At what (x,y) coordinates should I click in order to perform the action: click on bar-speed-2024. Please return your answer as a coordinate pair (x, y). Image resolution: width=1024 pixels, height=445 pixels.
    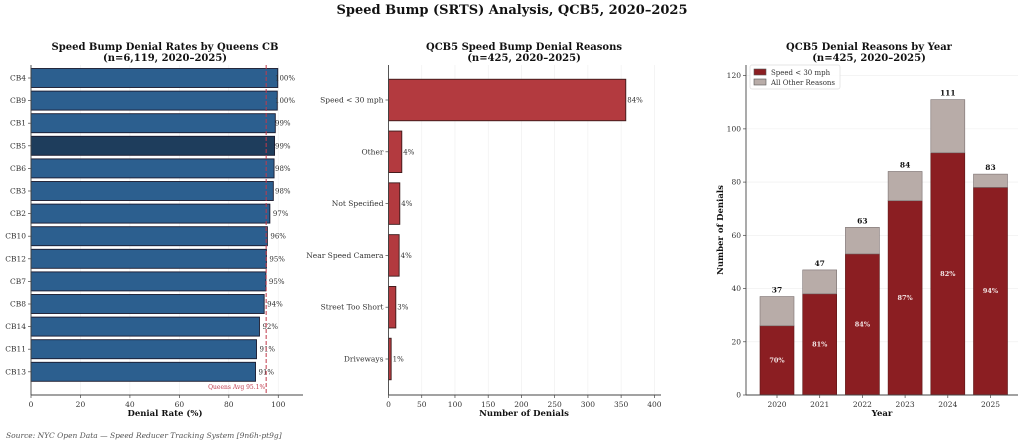
    Looking at the image, I should click on (948, 274).